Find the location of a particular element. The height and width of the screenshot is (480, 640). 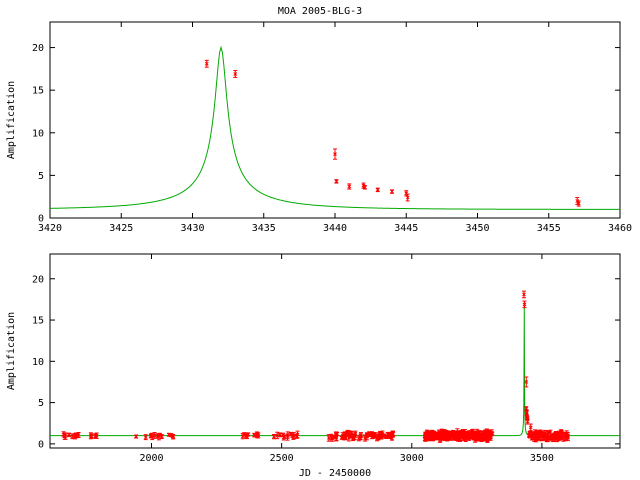

x-tick-label: 3425 is located at coordinates (121, 228).